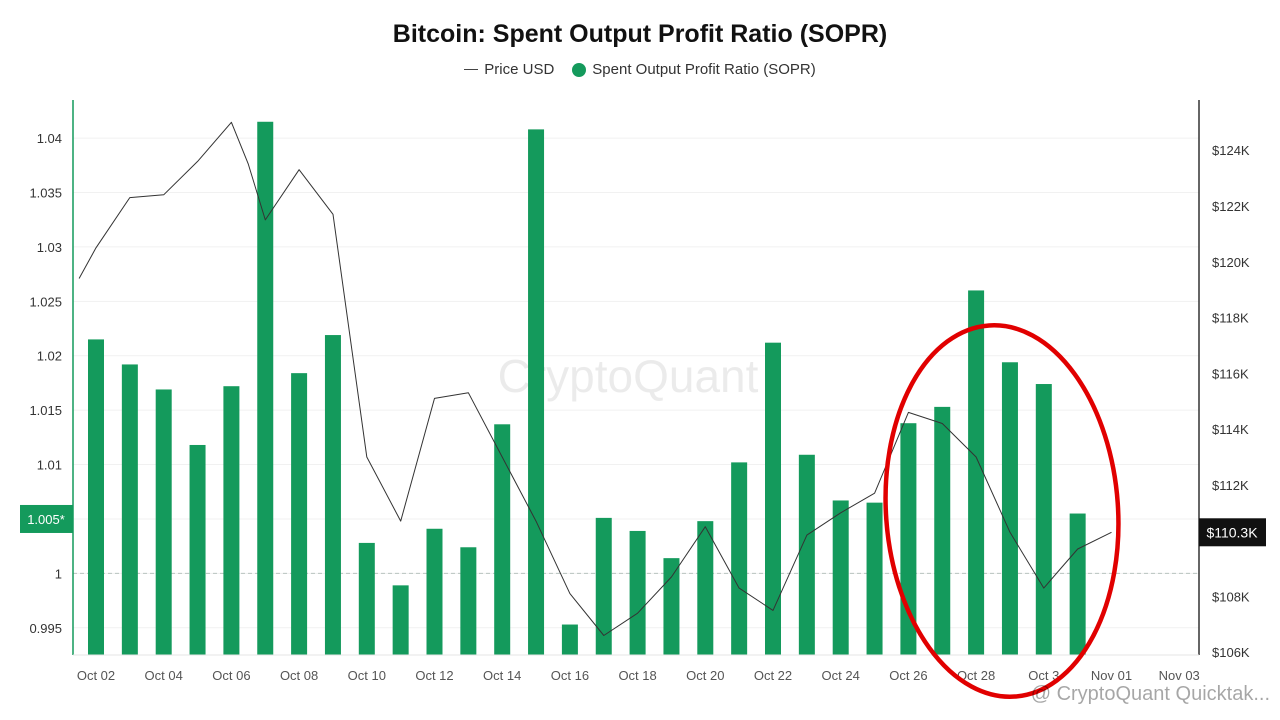 This screenshot has width=1280, height=720. I want to click on x-tick-label: Nov 01, so click(1111, 675).